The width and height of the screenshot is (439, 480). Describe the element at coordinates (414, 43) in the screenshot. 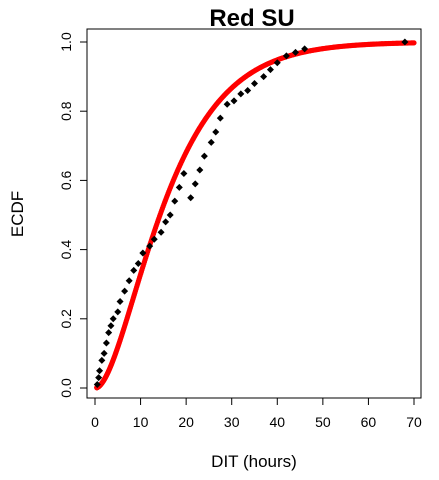

I see `fitted-point` at that location.